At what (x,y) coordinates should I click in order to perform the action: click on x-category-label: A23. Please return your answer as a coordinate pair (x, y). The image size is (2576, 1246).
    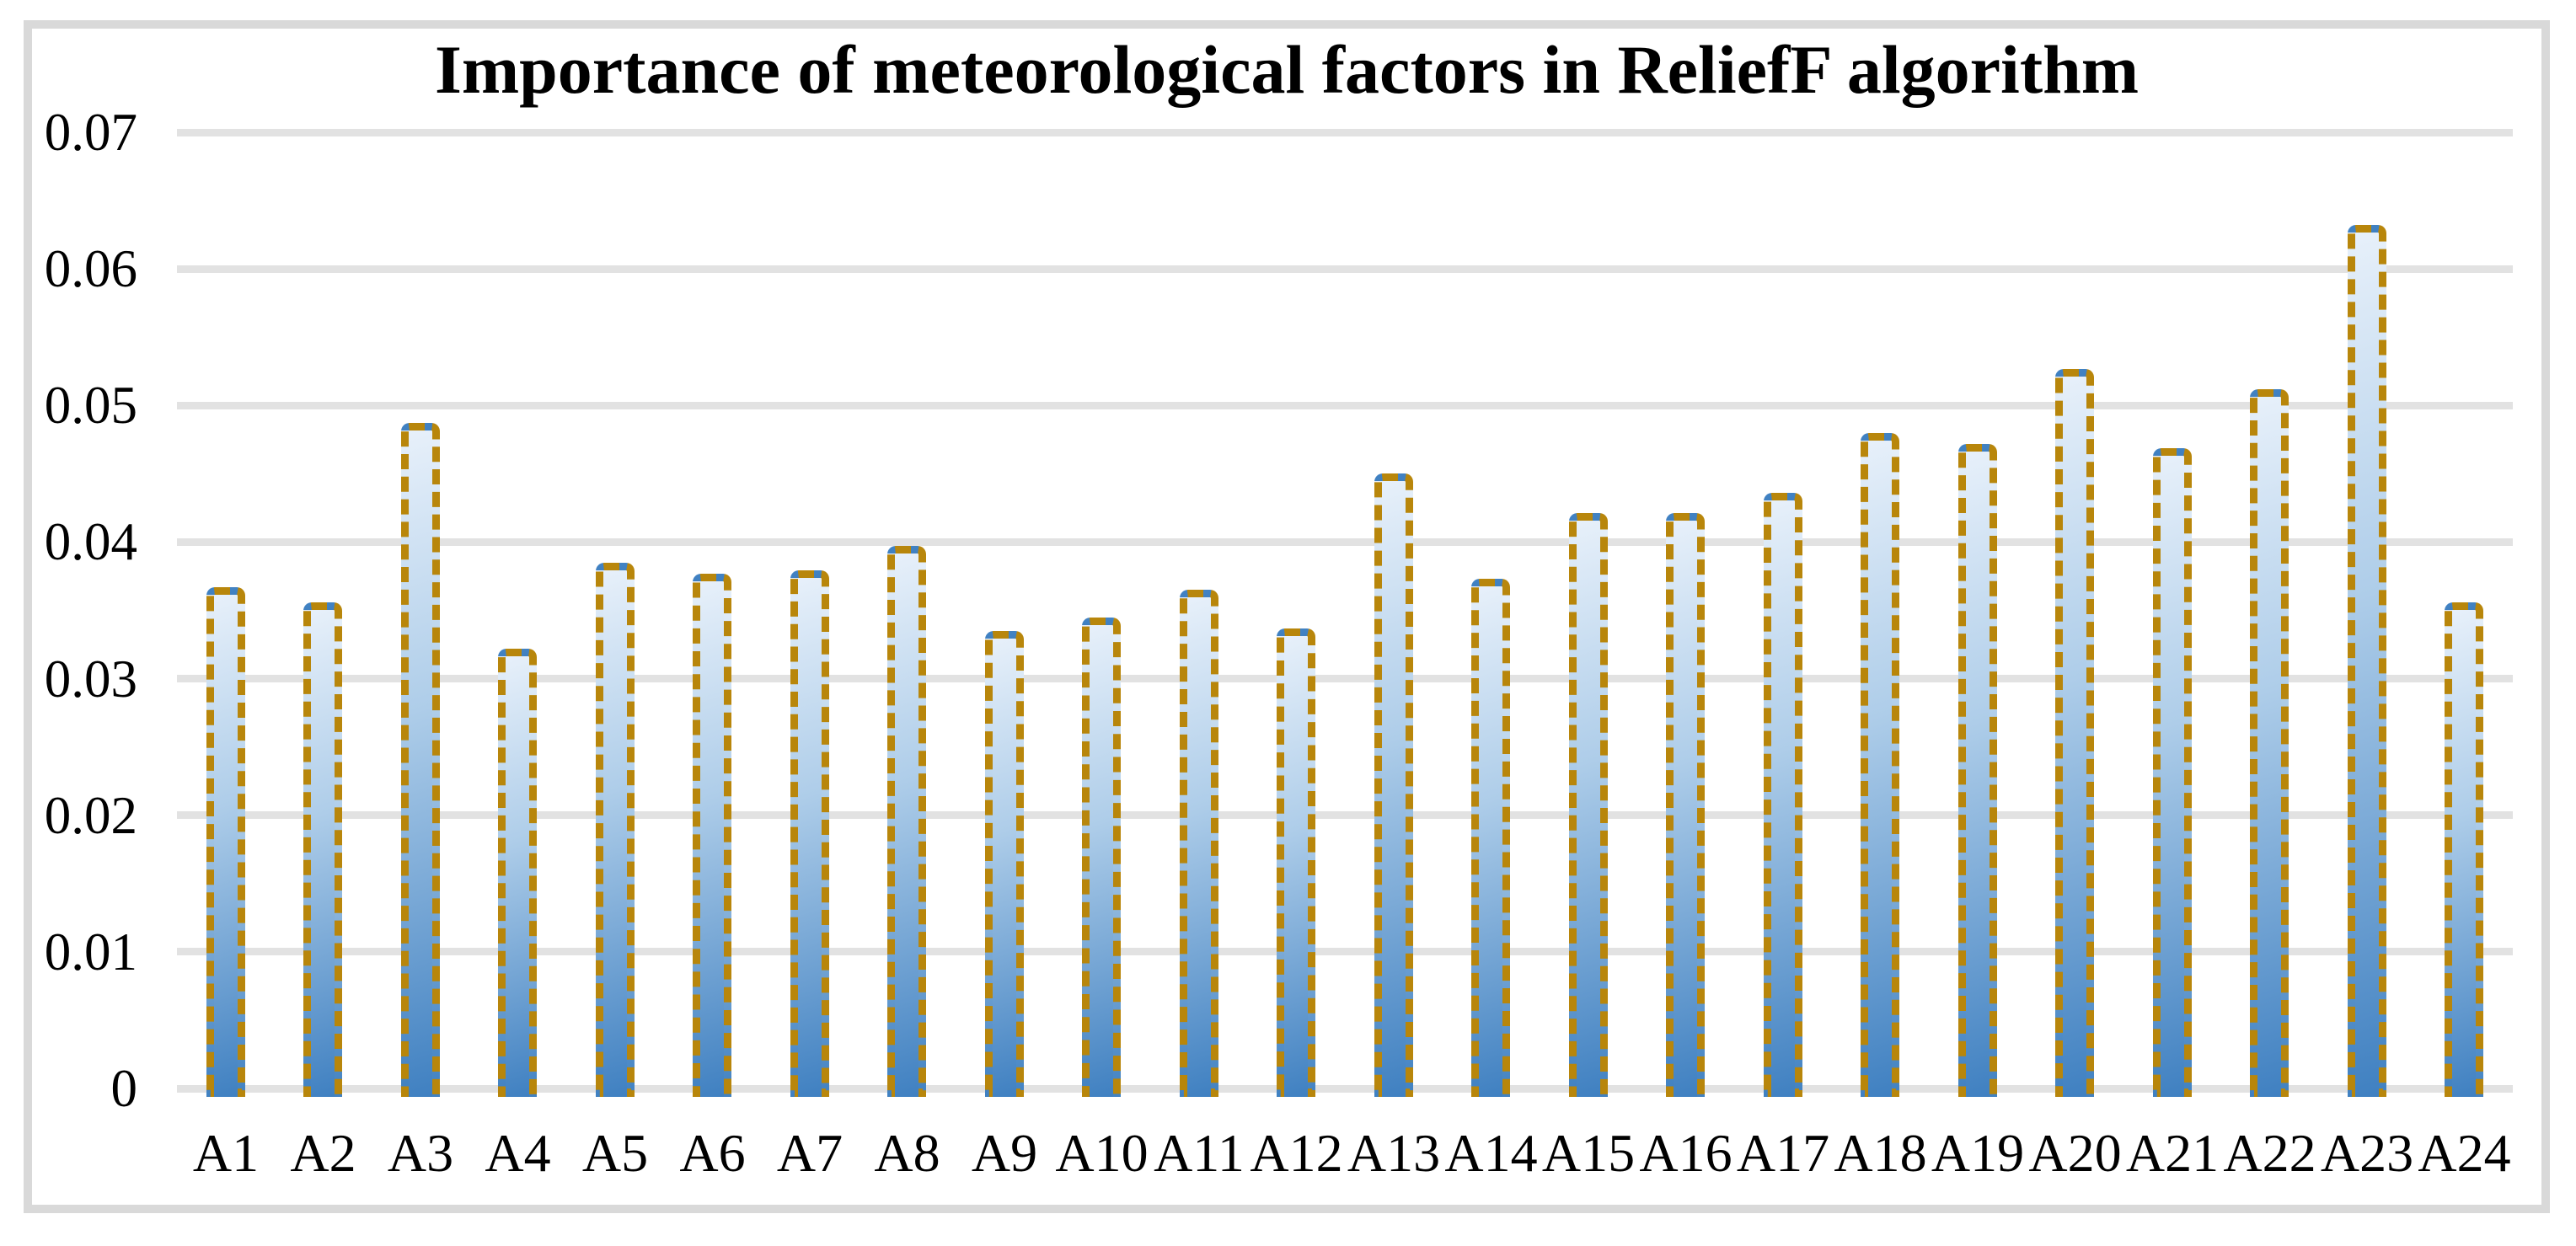
    Looking at the image, I should click on (2367, 1153).